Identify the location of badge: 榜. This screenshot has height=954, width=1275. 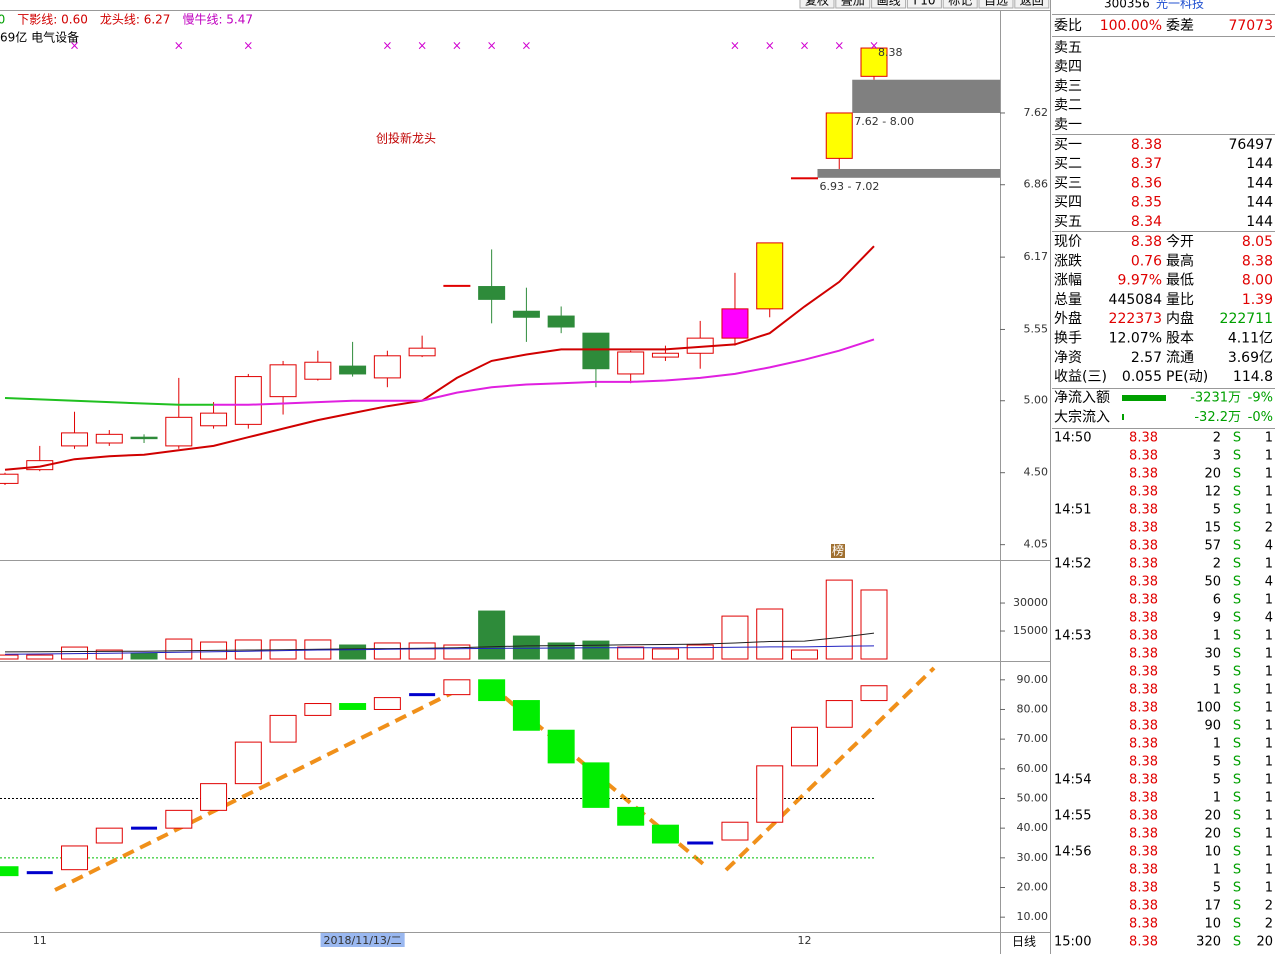
(838, 550).